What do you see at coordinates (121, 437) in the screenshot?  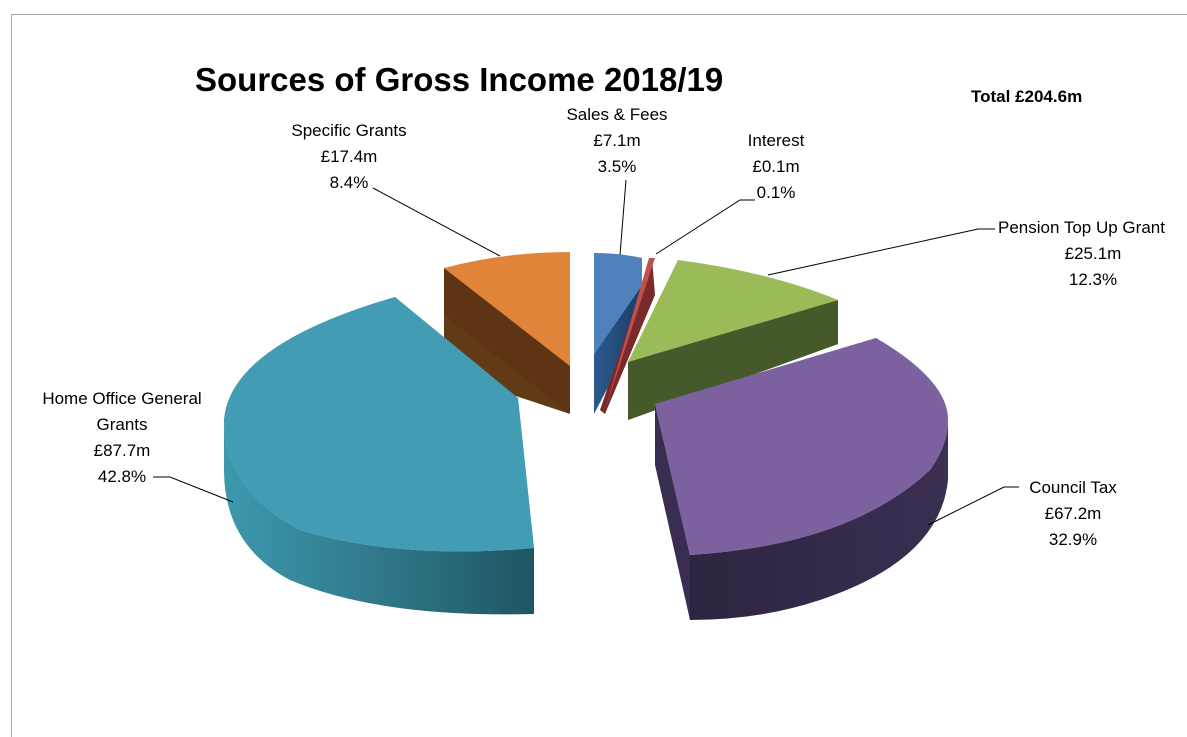 I see `data-label-home-office-general-grants: Home Office General Grants £87.7m 42.8%` at bounding box center [121, 437].